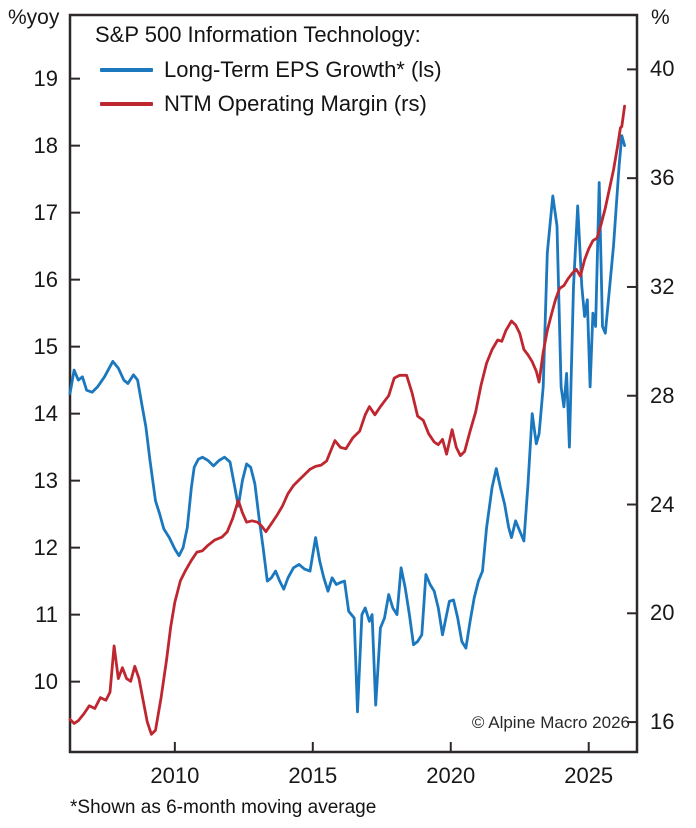 This screenshot has width=696, height=828. What do you see at coordinates (45, 279) in the screenshot?
I see `left-axis-tick-label: 16` at bounding box center [45, 279].